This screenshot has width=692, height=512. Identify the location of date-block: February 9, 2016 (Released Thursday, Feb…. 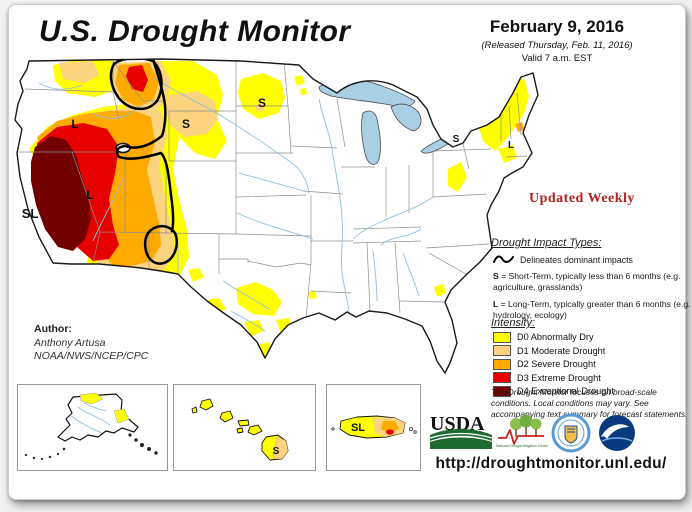
(557, 40).